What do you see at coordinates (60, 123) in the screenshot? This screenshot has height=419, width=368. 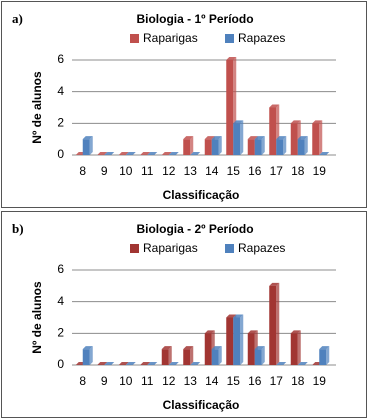 I see `y-tick-label: 2` at bounding box center [60, 123].